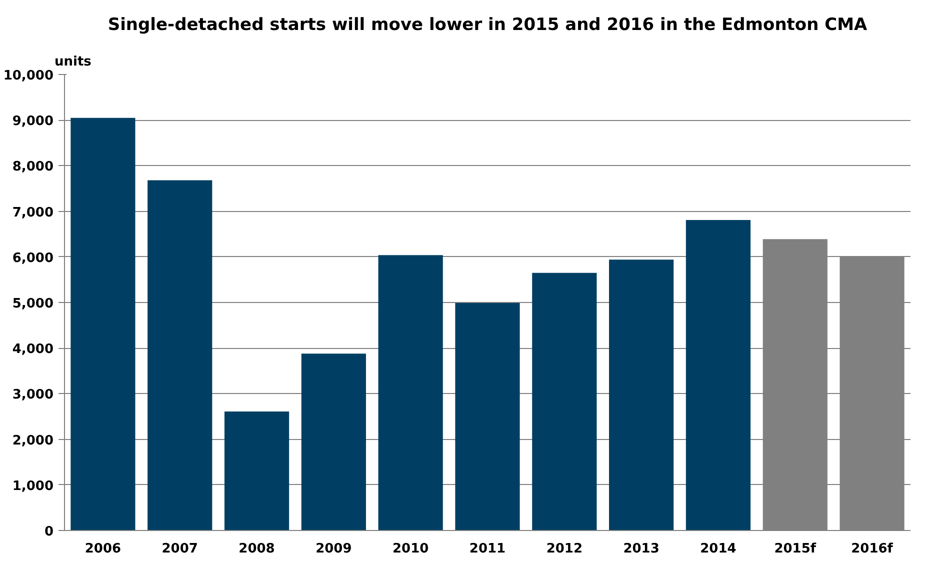 Image resolution: width=949 pixels, height=577 pixels. Describe the element at coordinates (641, 549) in the screenshot. I see `x-tick-label: 2013` at that location.